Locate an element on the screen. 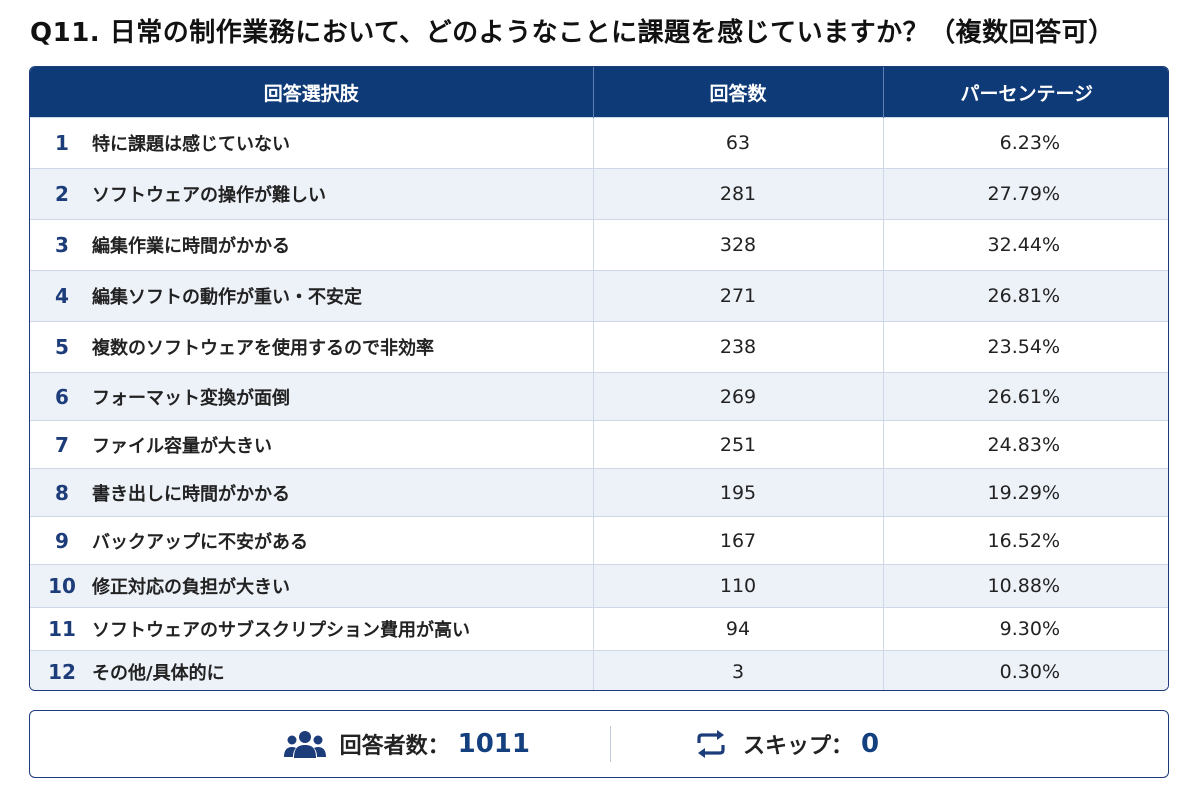 The image size is (1200, 800). count-cell: 167 is located at coordinates (738, 540).